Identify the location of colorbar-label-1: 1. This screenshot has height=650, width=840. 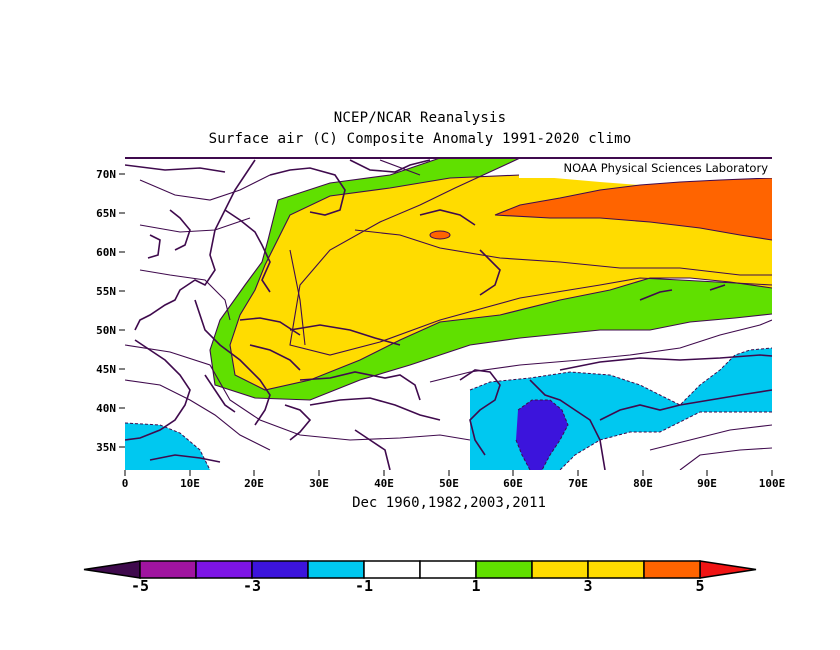
(475, 586).